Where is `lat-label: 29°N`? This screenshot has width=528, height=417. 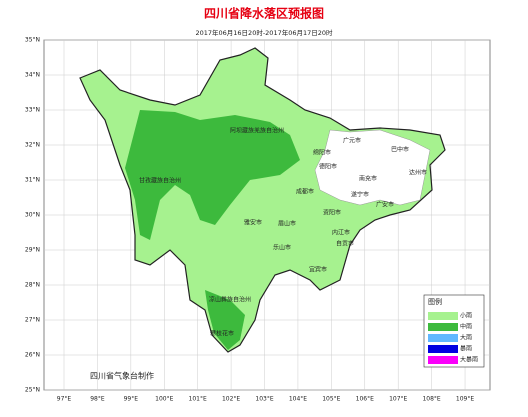
lat-label: 29°N is located at coordinates (32, 250).